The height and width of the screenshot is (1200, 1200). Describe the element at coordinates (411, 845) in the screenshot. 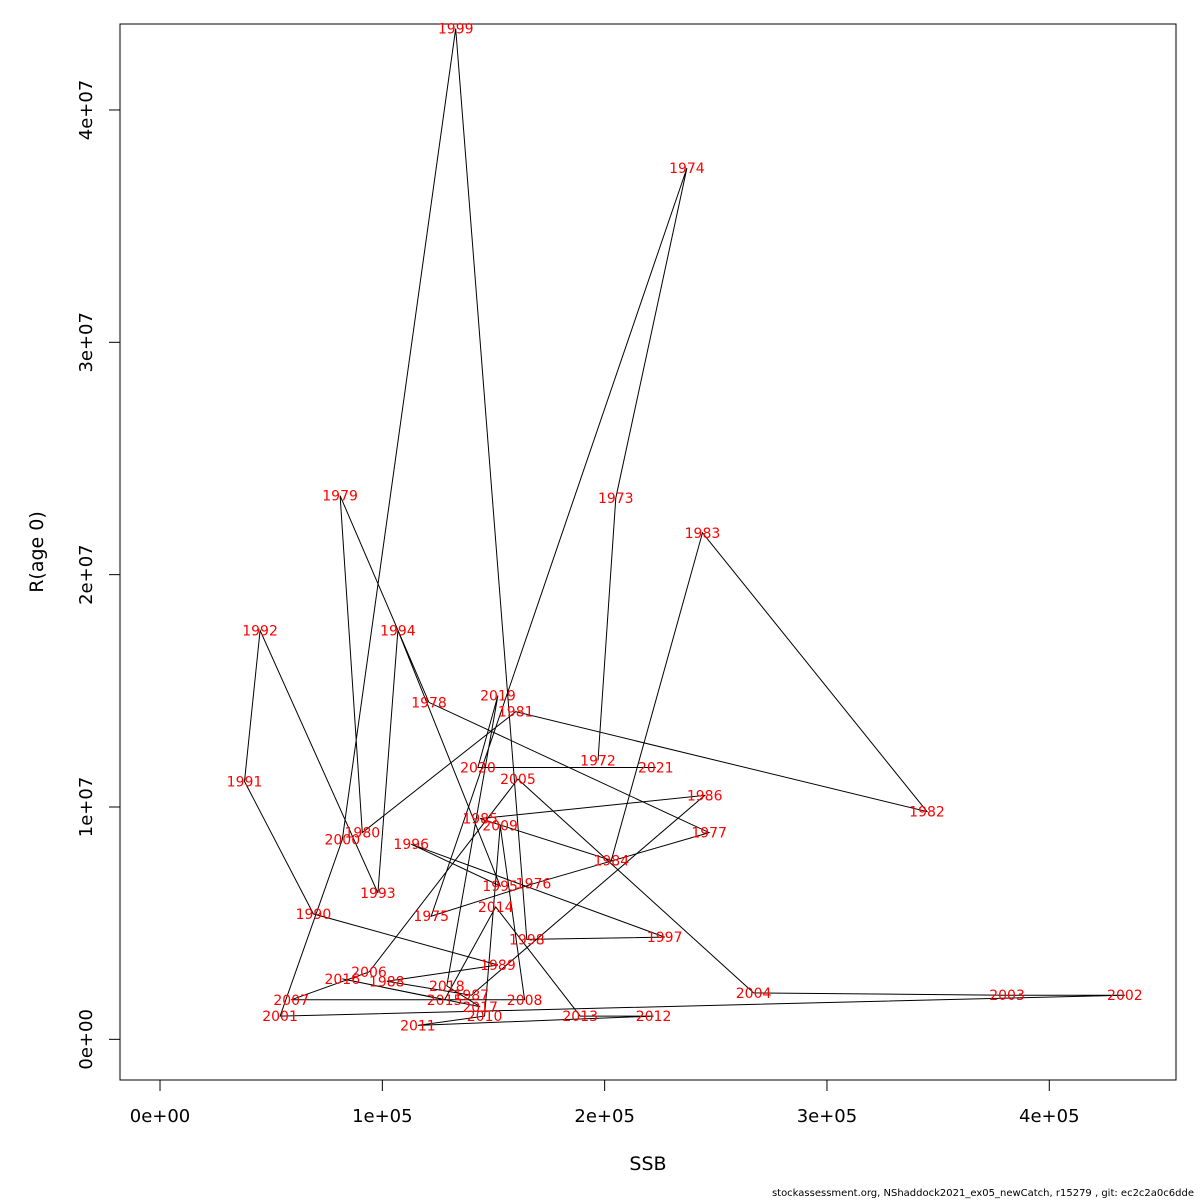

I see `point-label-1996: 1996` at that location.